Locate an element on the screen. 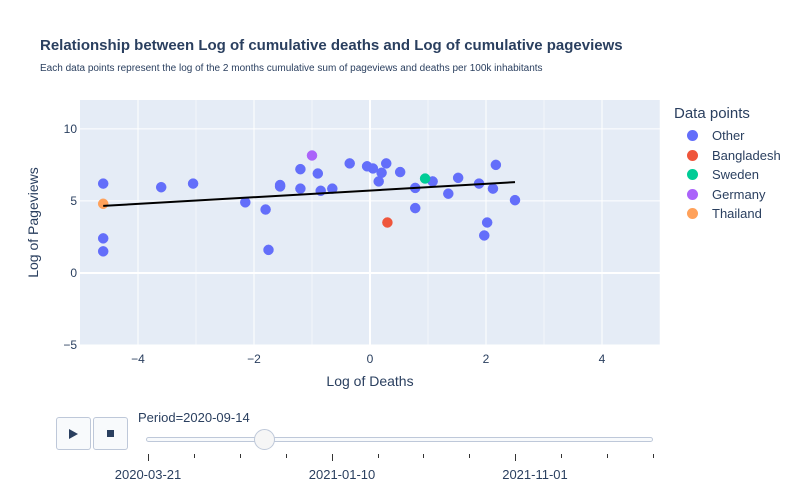 Image resolution: width=800 pixels, height=500 pixels. play-button is located at coordinates (73, 433).